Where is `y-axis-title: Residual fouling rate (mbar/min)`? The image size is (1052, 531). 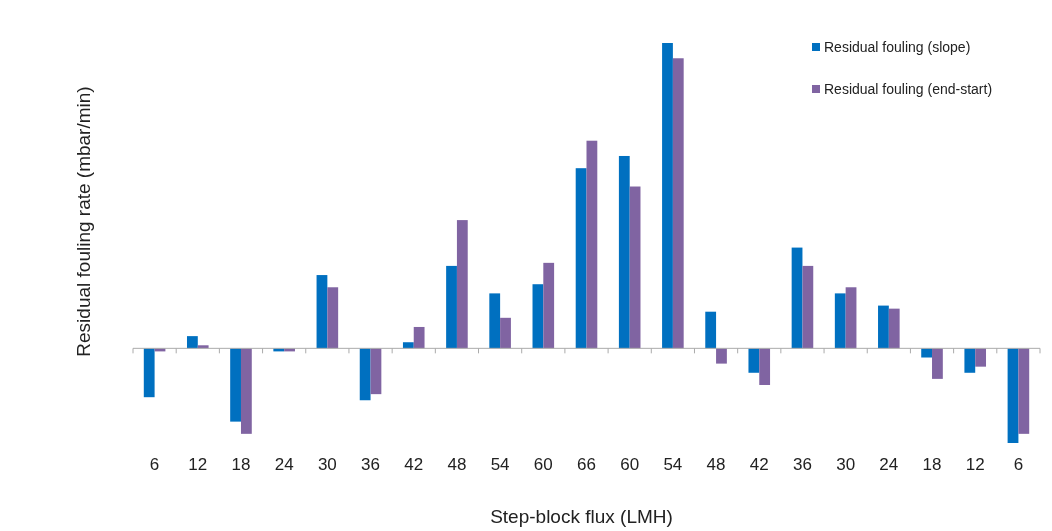 y-axis-title: Residual fouling rate (mbar/min) is located at coordinates (83, 221).